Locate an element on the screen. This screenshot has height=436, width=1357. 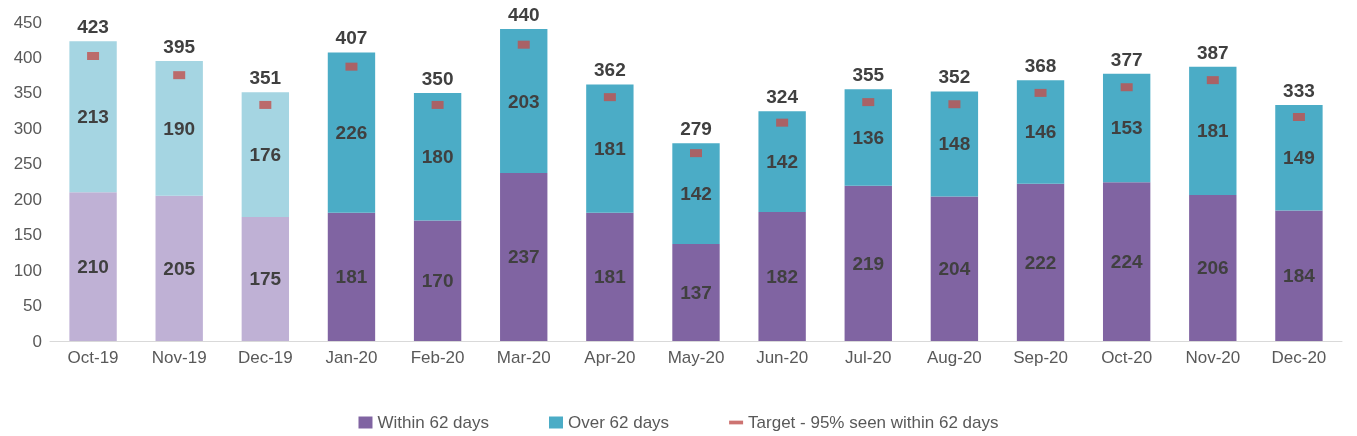
x-tick-label: Jun-20 is located at coordinates (782, 357).